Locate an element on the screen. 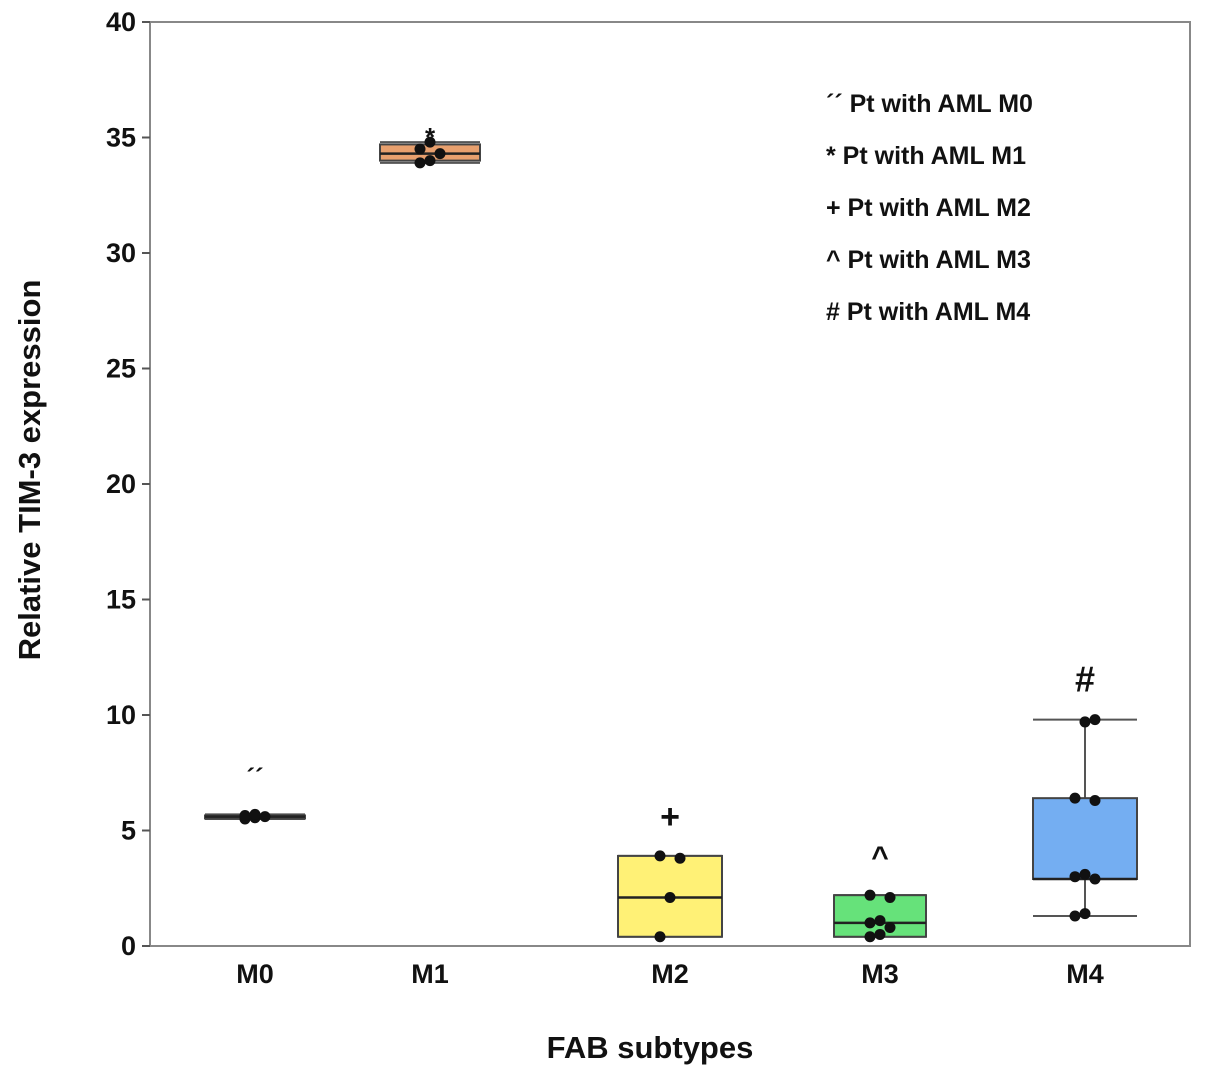  x-tick-label: M2 is located at coordinates (670, 974).